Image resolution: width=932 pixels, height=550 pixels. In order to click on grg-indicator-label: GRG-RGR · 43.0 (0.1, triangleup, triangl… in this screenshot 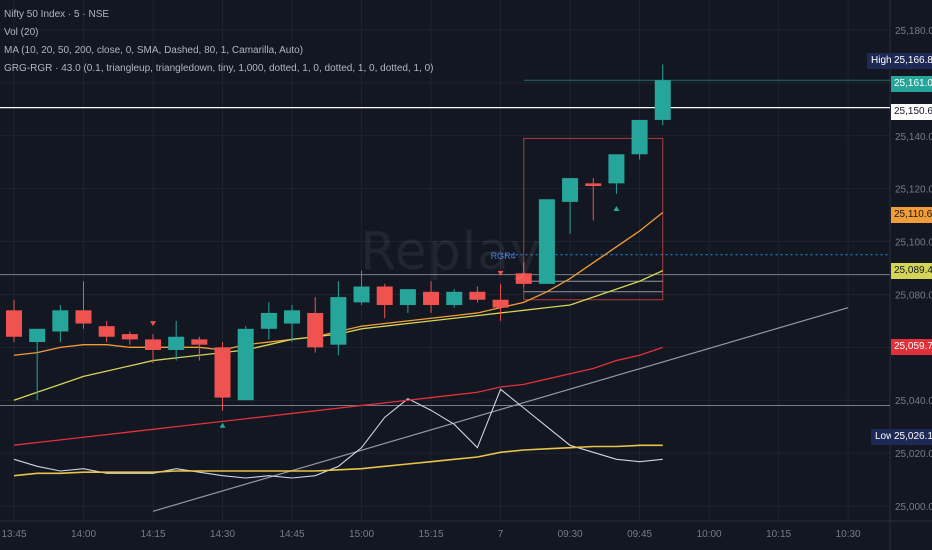, I will do `click(219, 68)`.